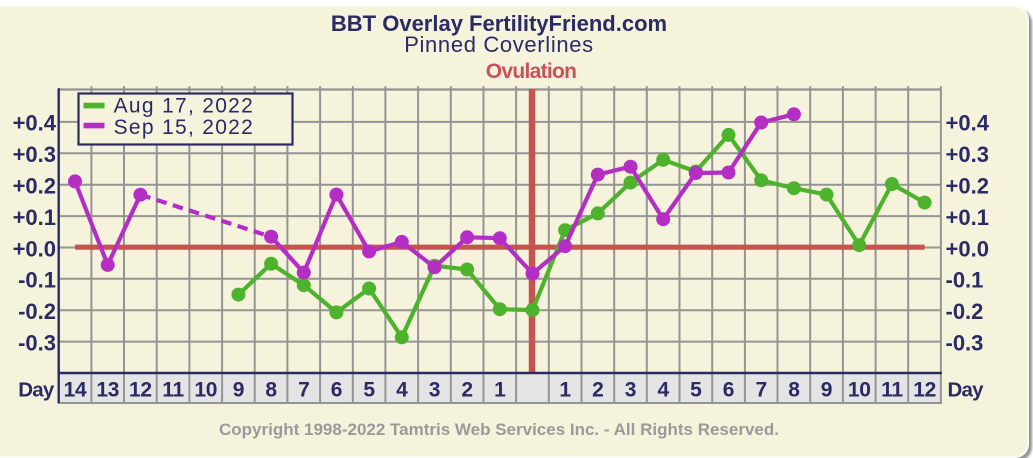  What do you see at coordinates (184, 105) in the screenshot?
I see `svg-text: Aug 17, 2022` at bounding box center [184, 105].